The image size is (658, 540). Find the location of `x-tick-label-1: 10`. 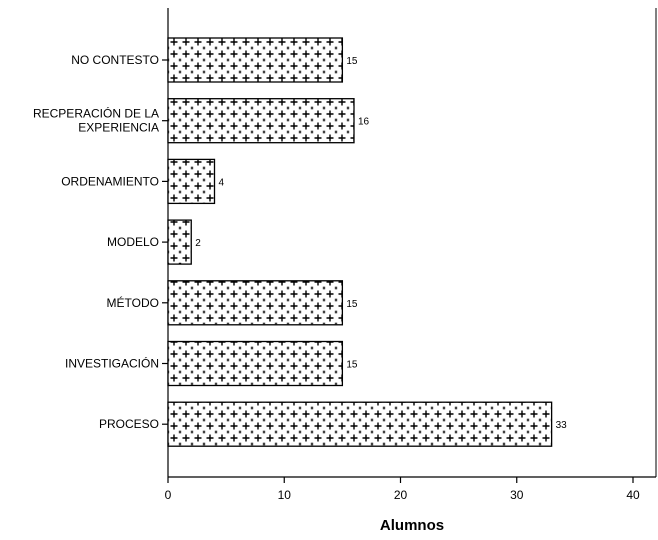

x-tick-label-1: 10 is located at coordinates (285, 495).